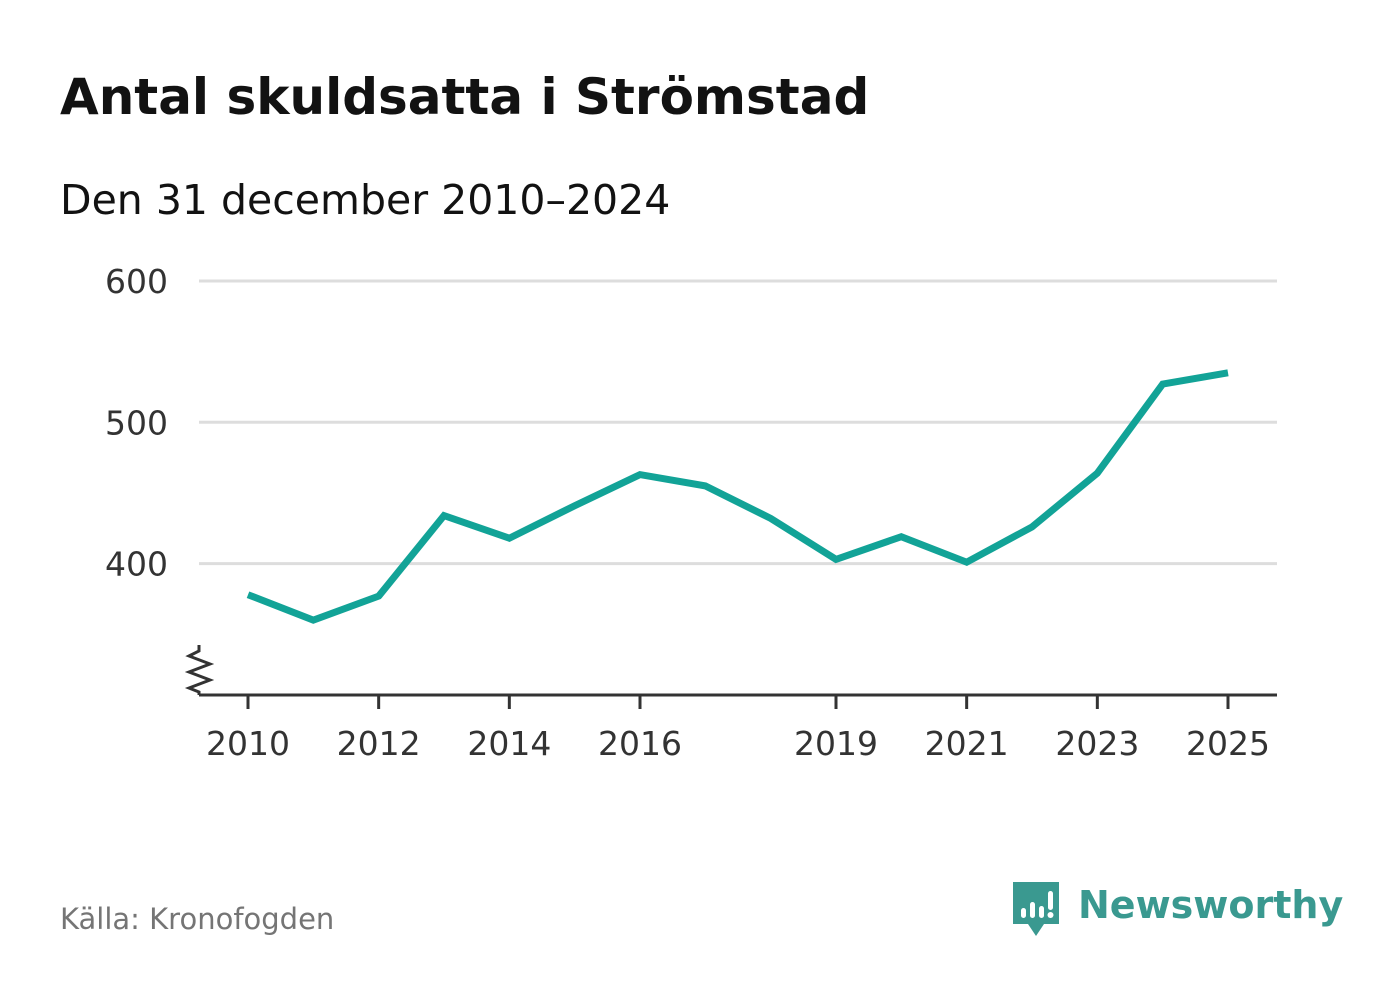  Describe the element at coordinates (365, 200) in the screenshot. I see `chart-subtitle: Den 31 december 2010–2024` at that location.